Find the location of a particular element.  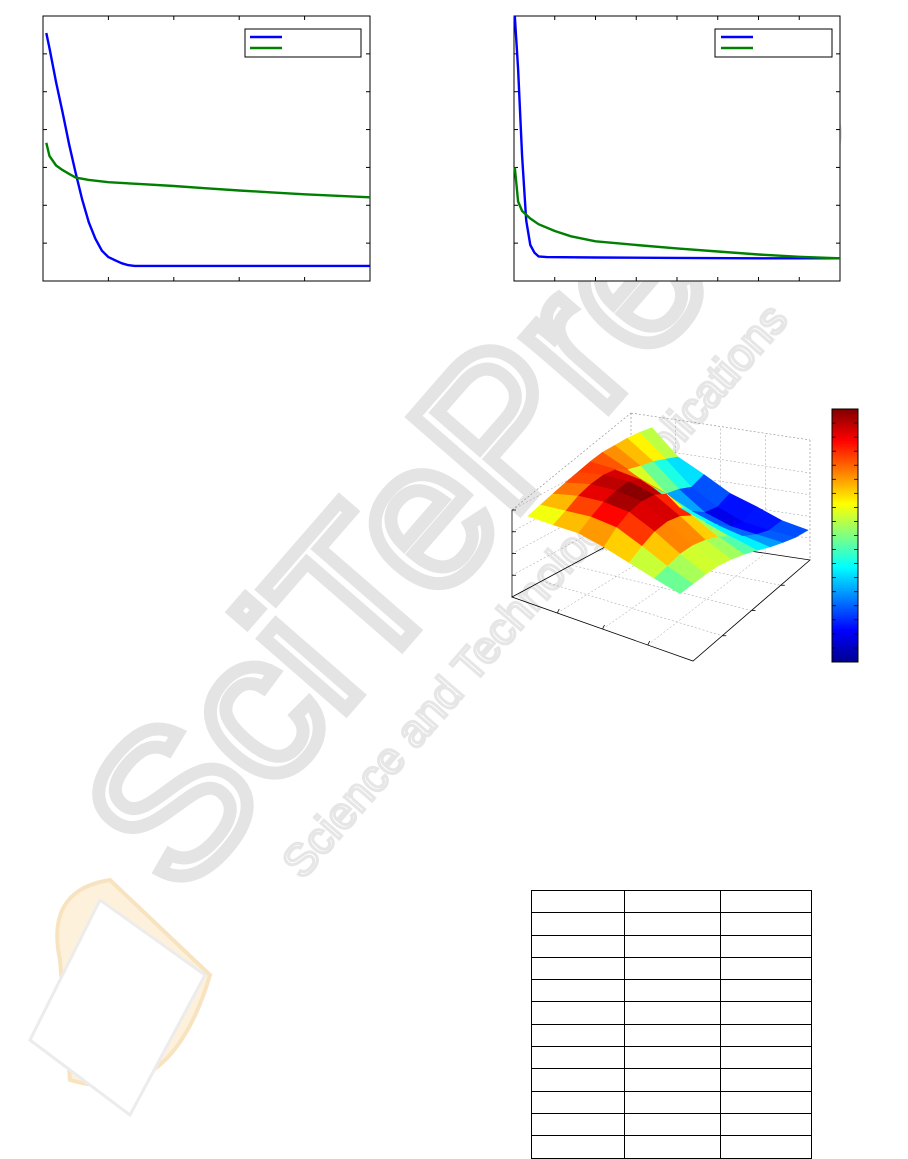

line-chart-right is located at coordinates (677, 148).